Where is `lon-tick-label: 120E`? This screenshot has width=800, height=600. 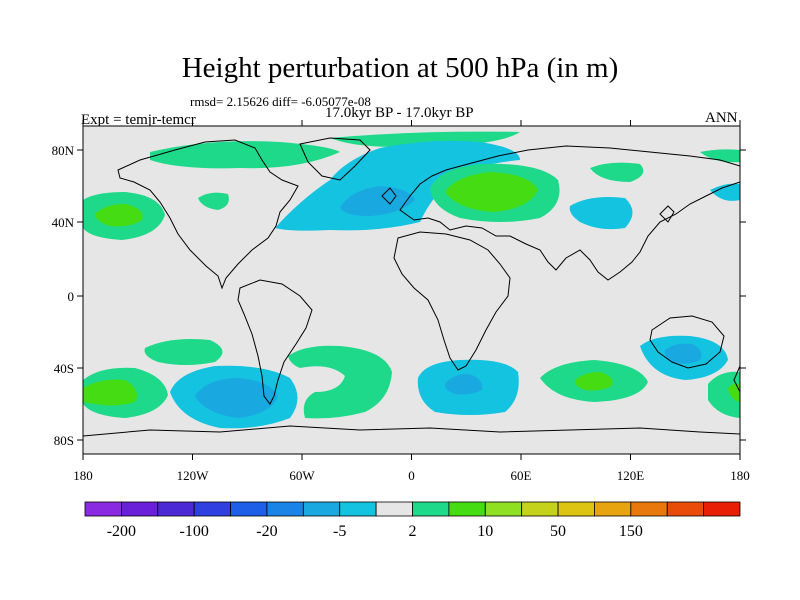 lon-tick-label: 120E is located at coordinates (631, 475).